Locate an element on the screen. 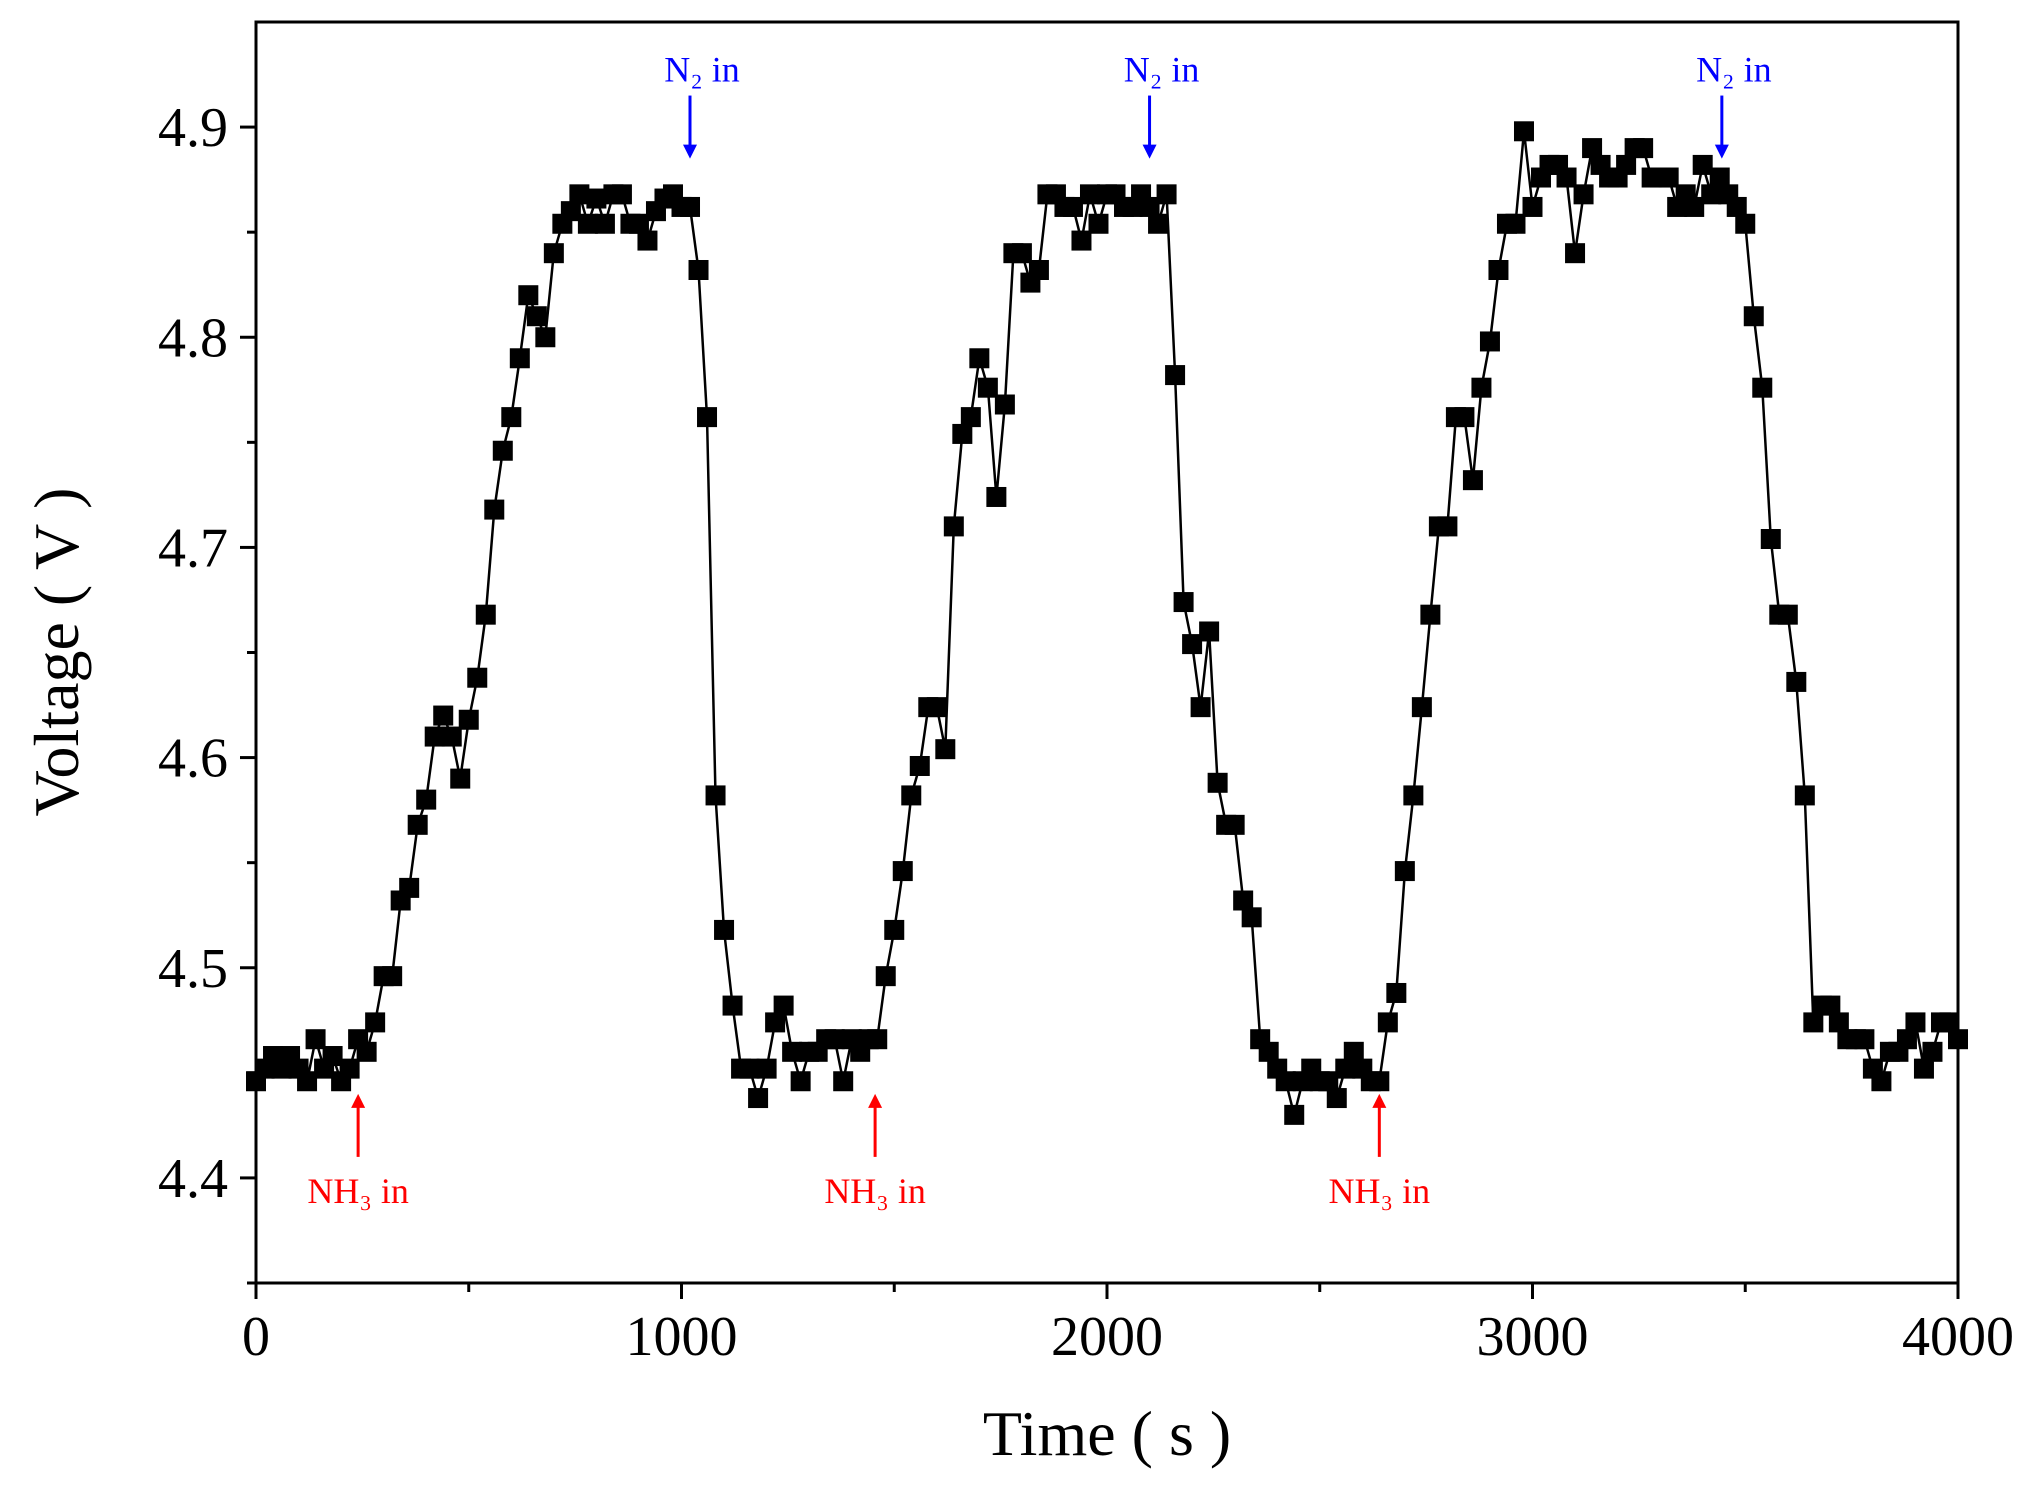 The image size is (2043, 1489). x-tick-label: 3000 is located at coordinates (1533, 1337).